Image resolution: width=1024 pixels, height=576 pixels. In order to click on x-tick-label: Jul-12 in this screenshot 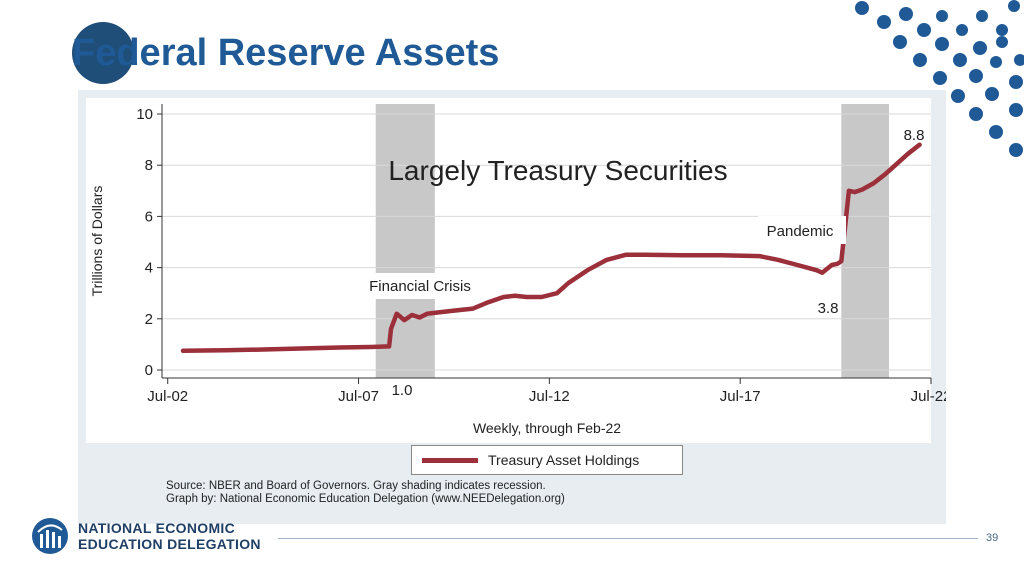, I will do `click(549, 396)`.